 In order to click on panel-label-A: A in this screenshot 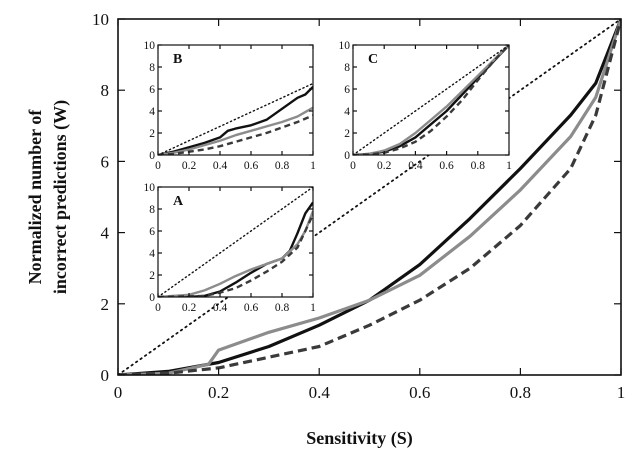, I will do `click(178, 201)`.